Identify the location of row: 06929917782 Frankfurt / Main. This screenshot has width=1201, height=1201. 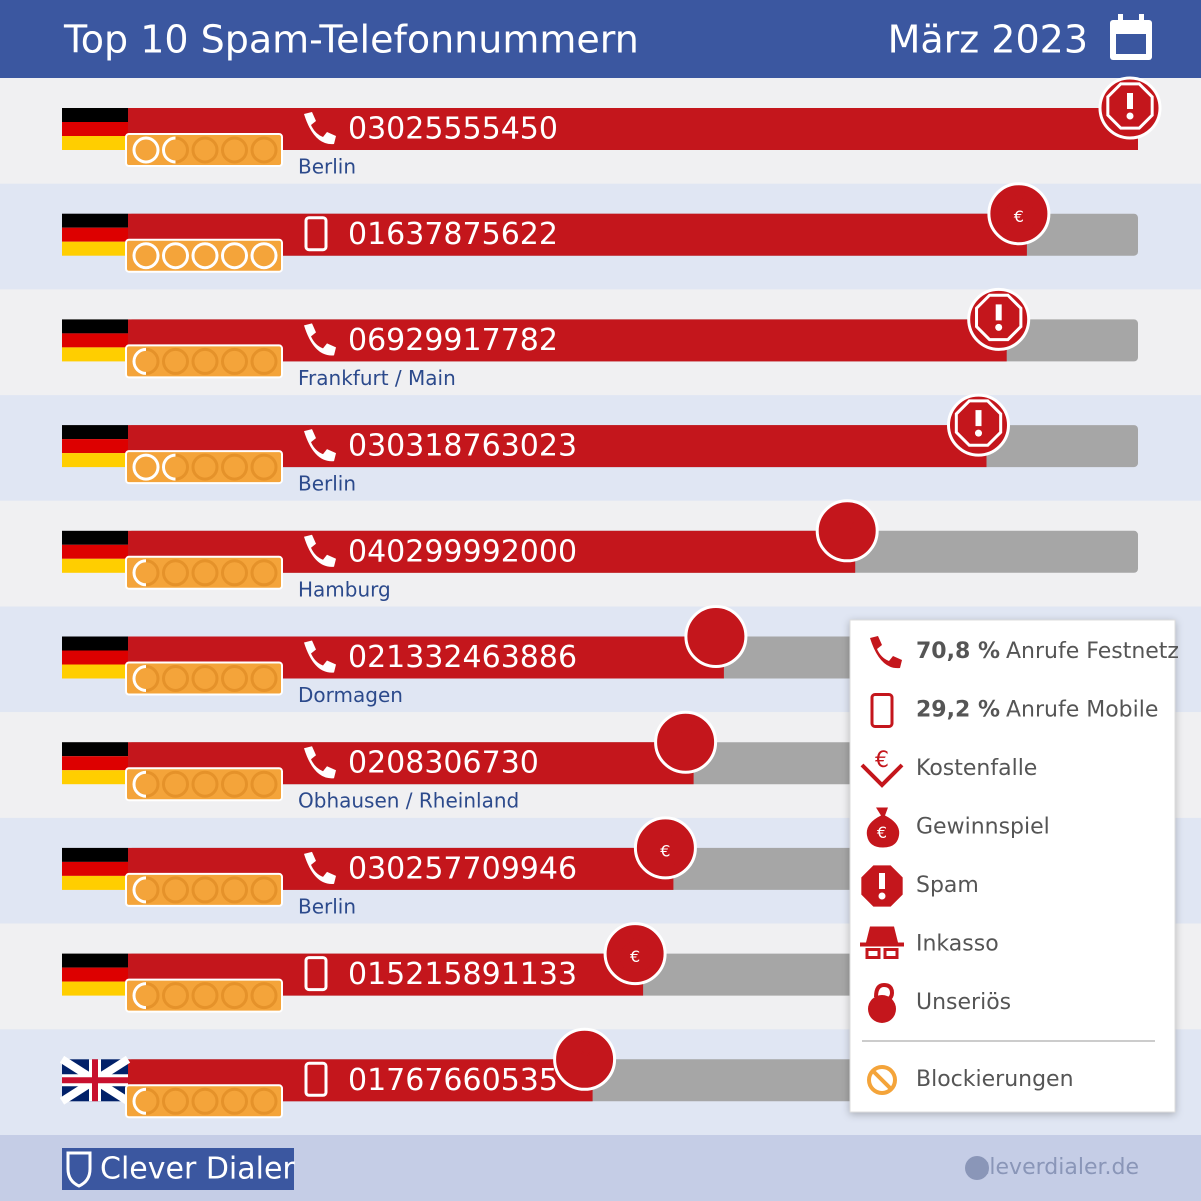
(600, 341).